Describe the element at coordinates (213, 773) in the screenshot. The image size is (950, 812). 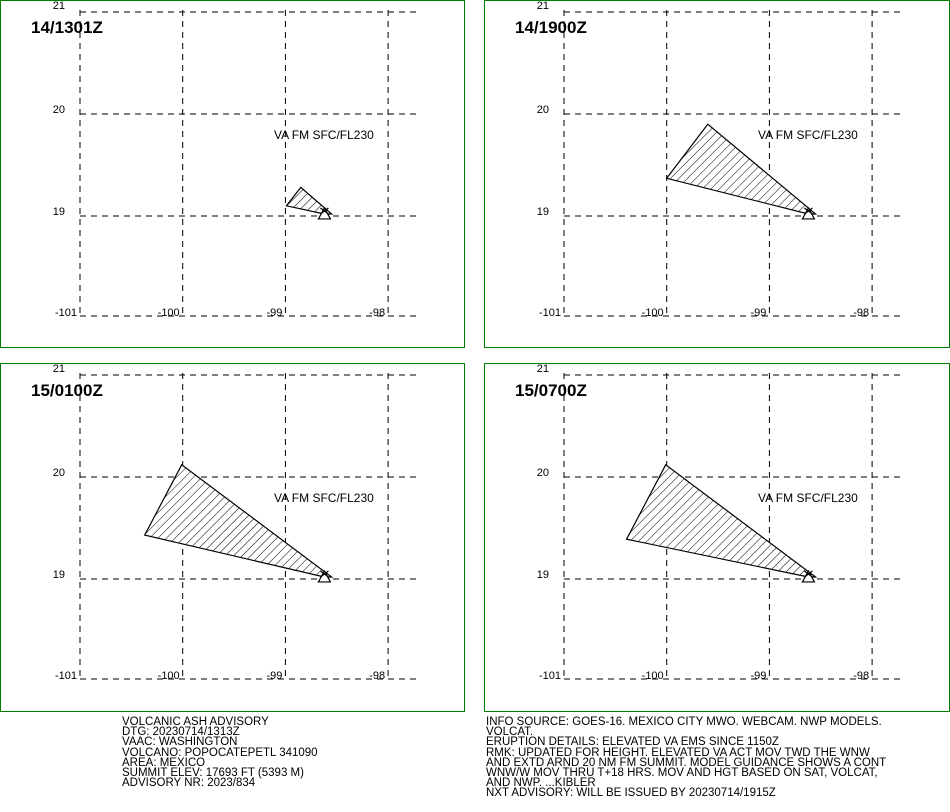
I see `advisory-left-line: SUMMIT ELEV: 17693 FT (5393 M)` at that location.